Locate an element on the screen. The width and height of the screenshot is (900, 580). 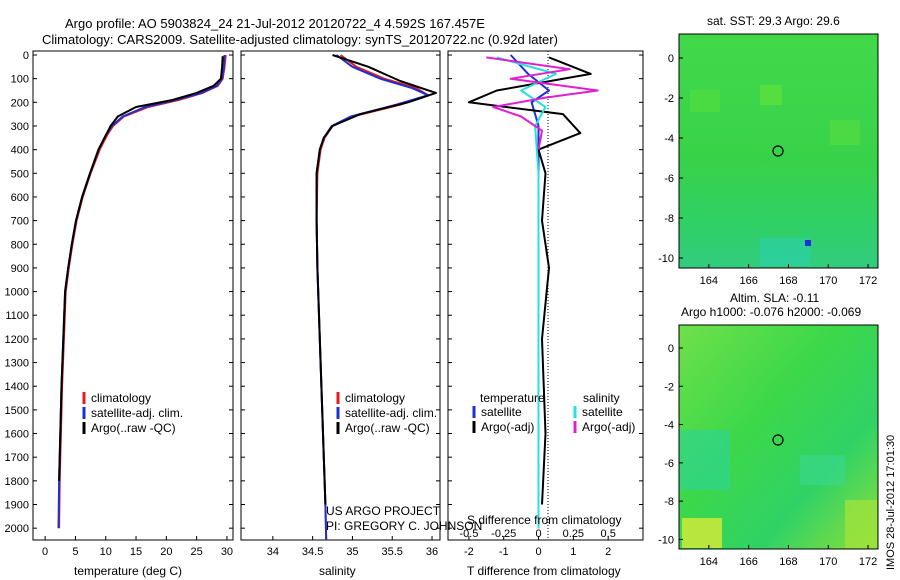
x-tick-label: 35 is located at coordinates (352, 552).